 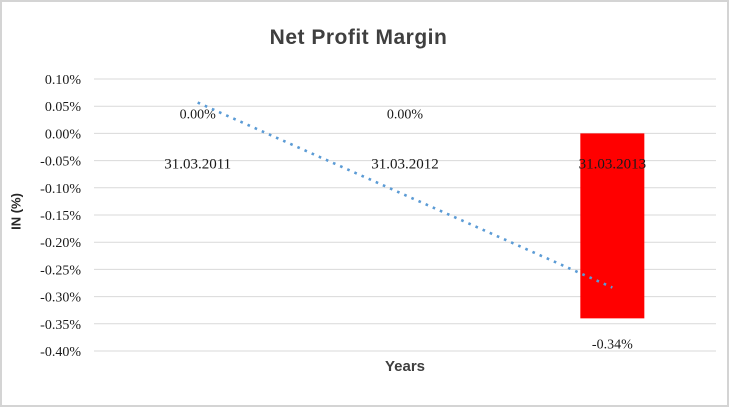 I want to click on y-tick-label: -0.35%, so click(x=60, y=325).